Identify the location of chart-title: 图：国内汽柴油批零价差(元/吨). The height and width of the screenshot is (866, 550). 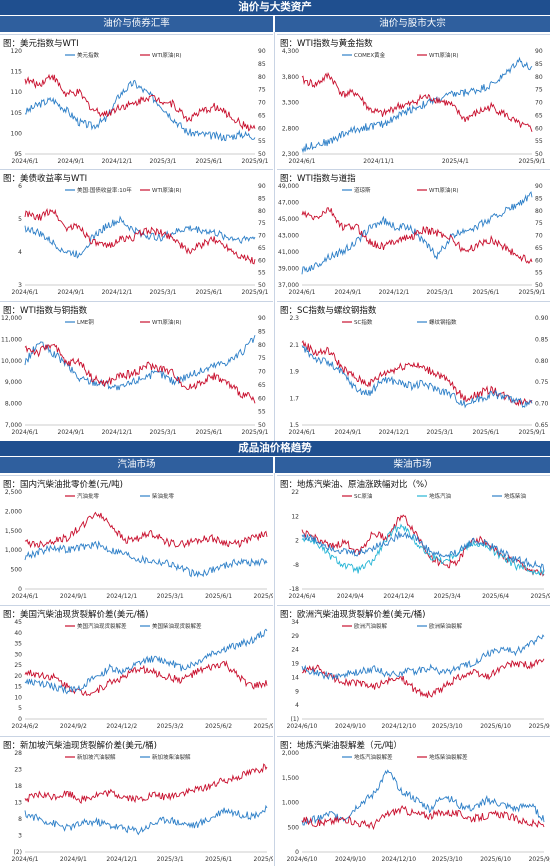
(63, 485).